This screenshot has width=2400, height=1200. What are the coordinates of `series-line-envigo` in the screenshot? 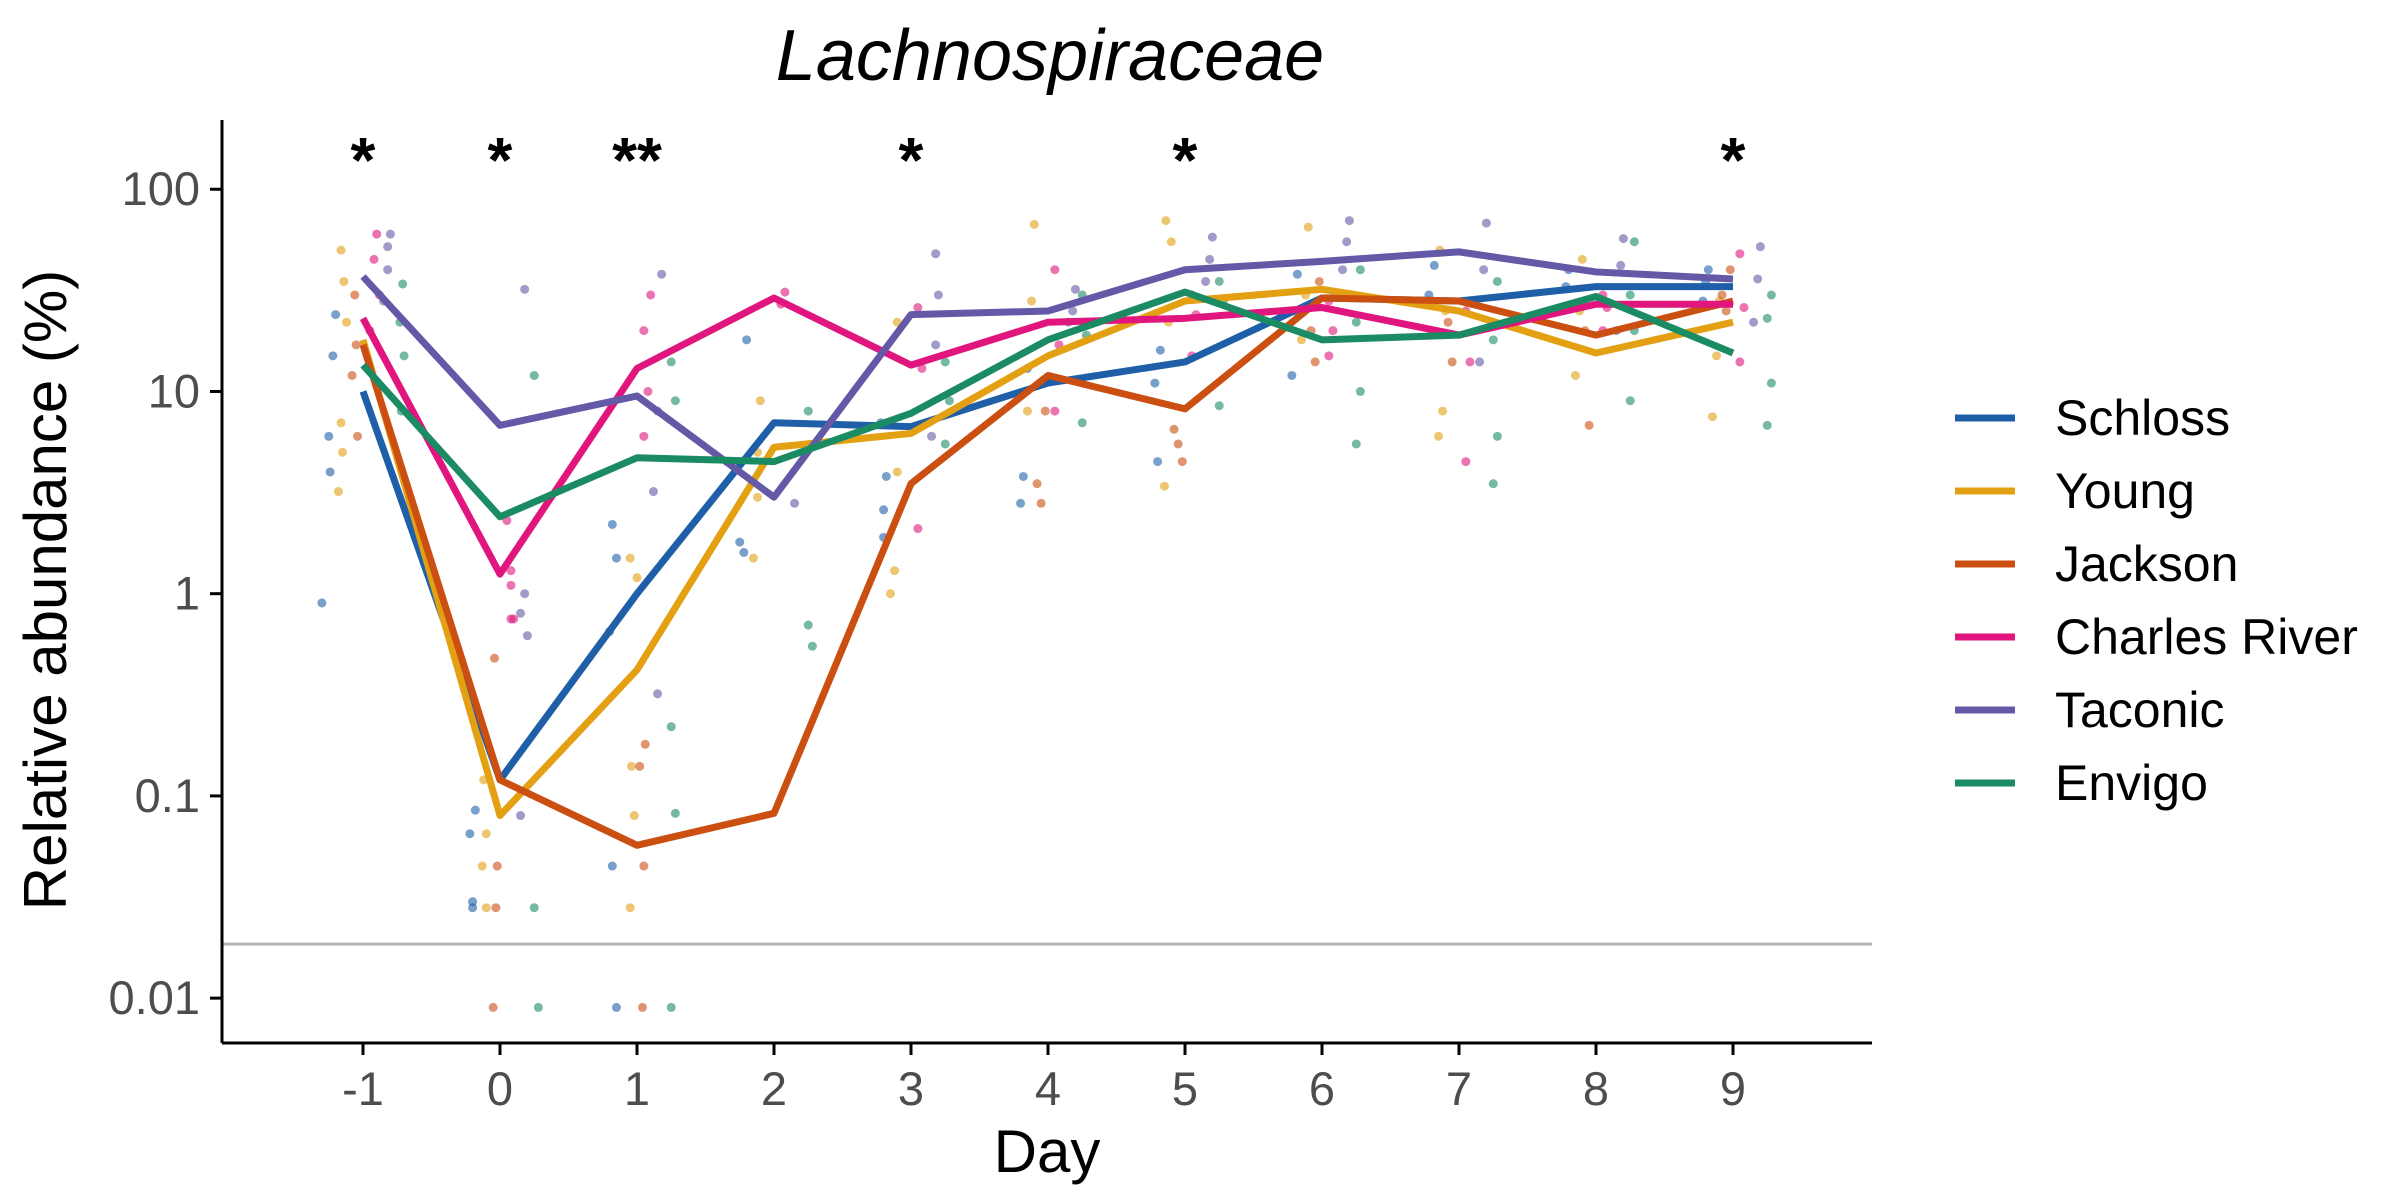 It's located at (1047, 404).